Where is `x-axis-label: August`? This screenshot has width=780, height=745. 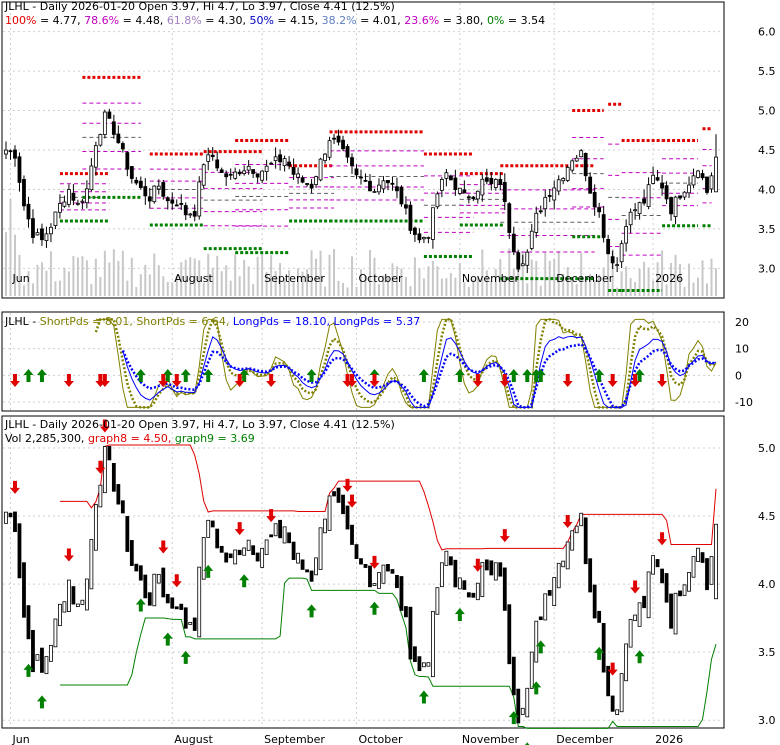 x-axis-label: August is located at coordinates (193, 739).